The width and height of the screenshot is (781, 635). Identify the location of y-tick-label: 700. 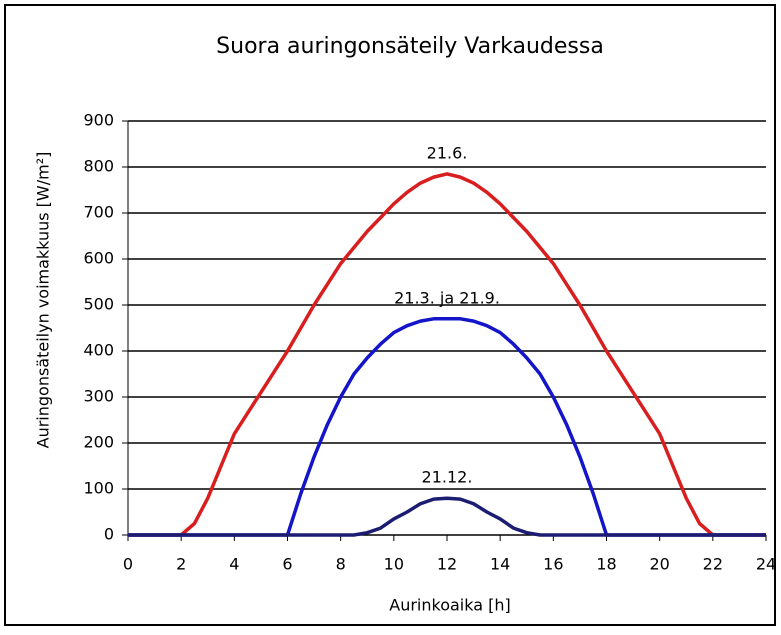
(98, 212).